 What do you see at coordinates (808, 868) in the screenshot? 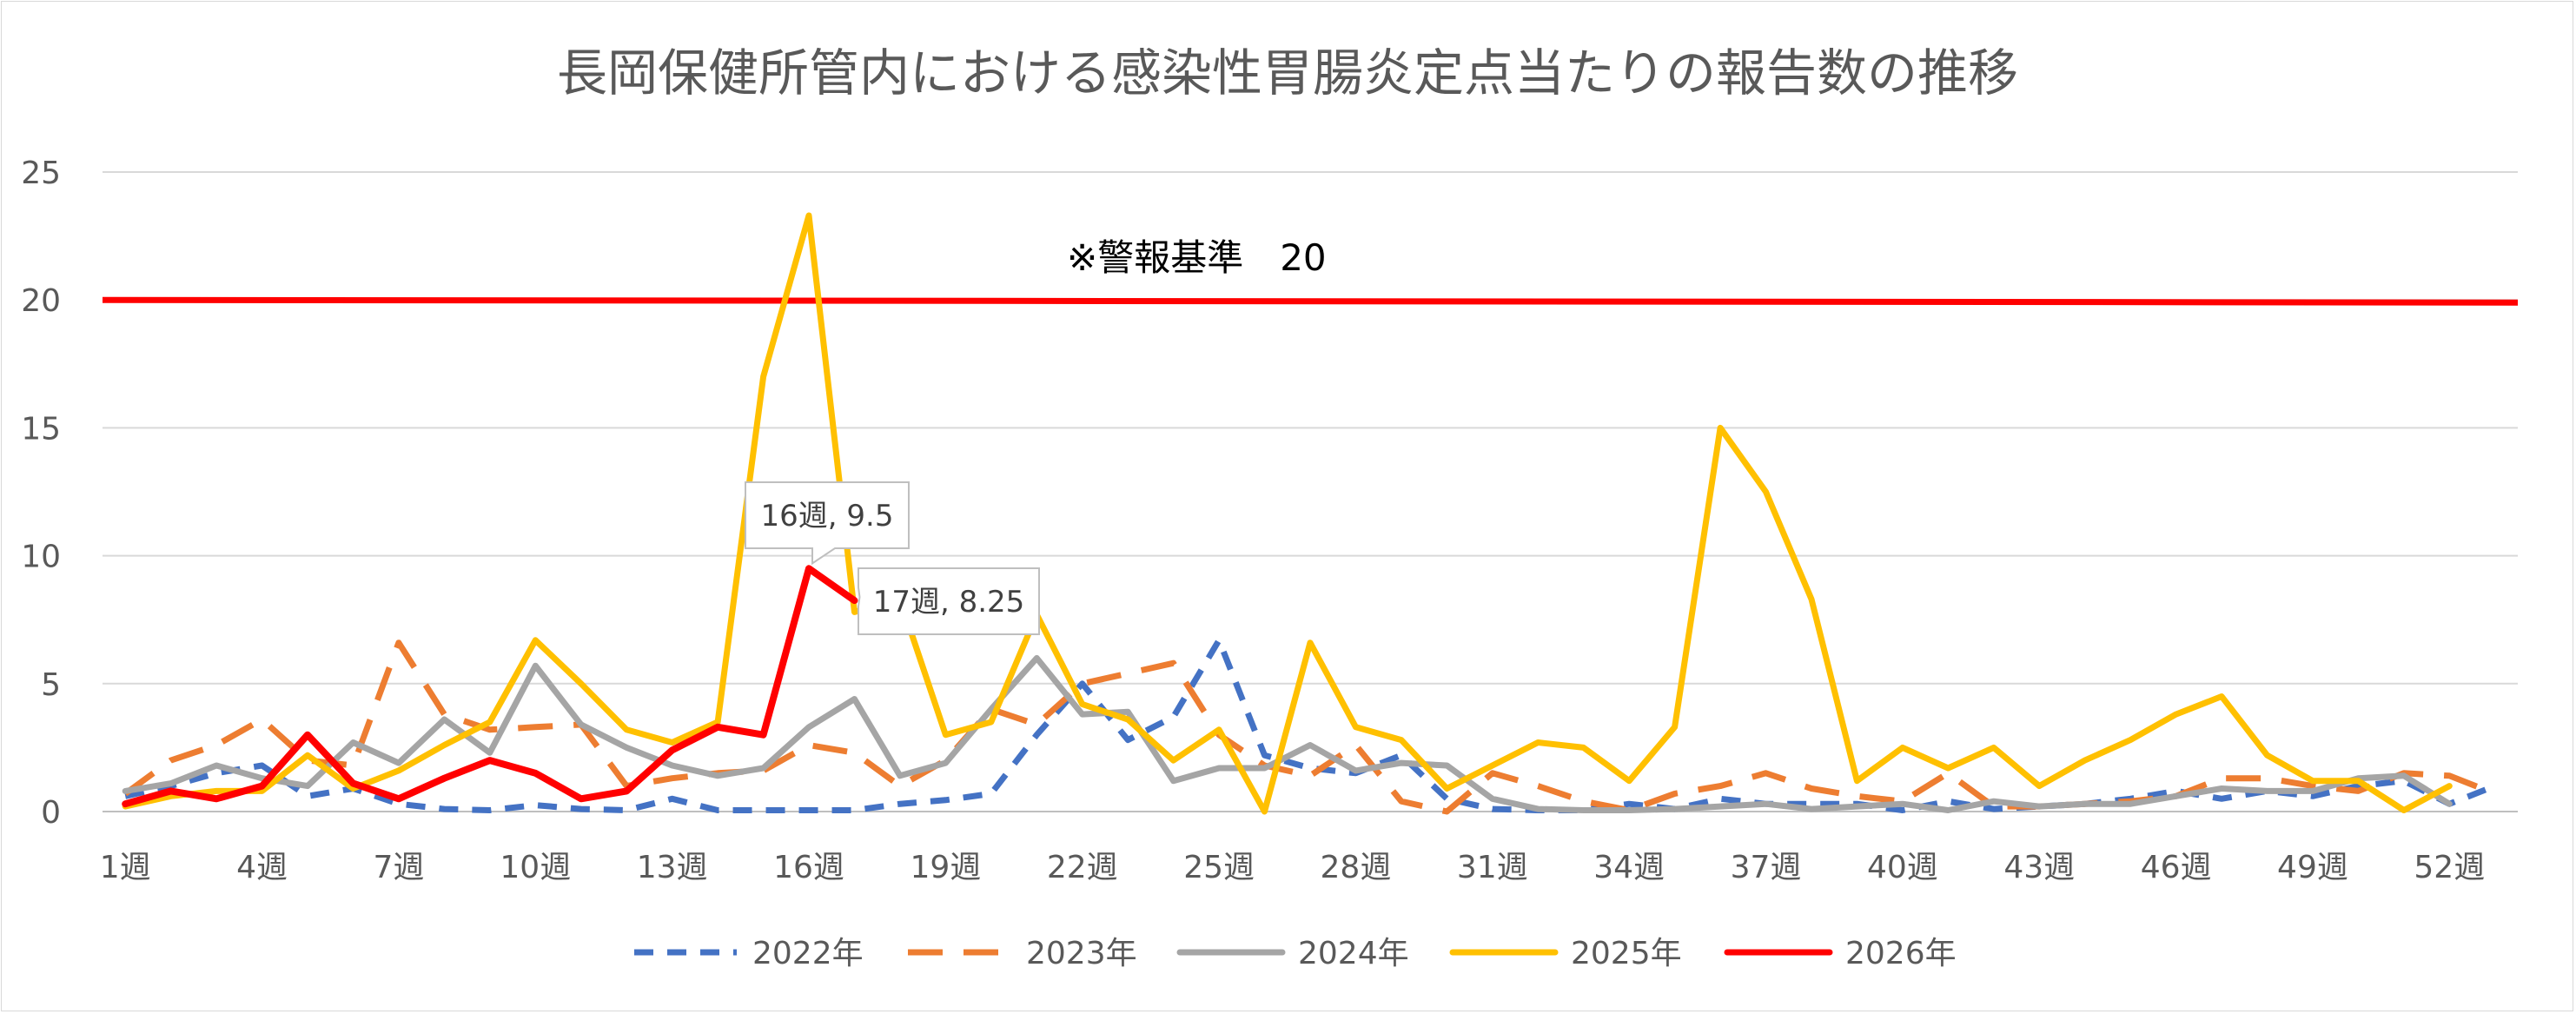
I see `x-tick-label: 16週` at bounding box center [808, 868].